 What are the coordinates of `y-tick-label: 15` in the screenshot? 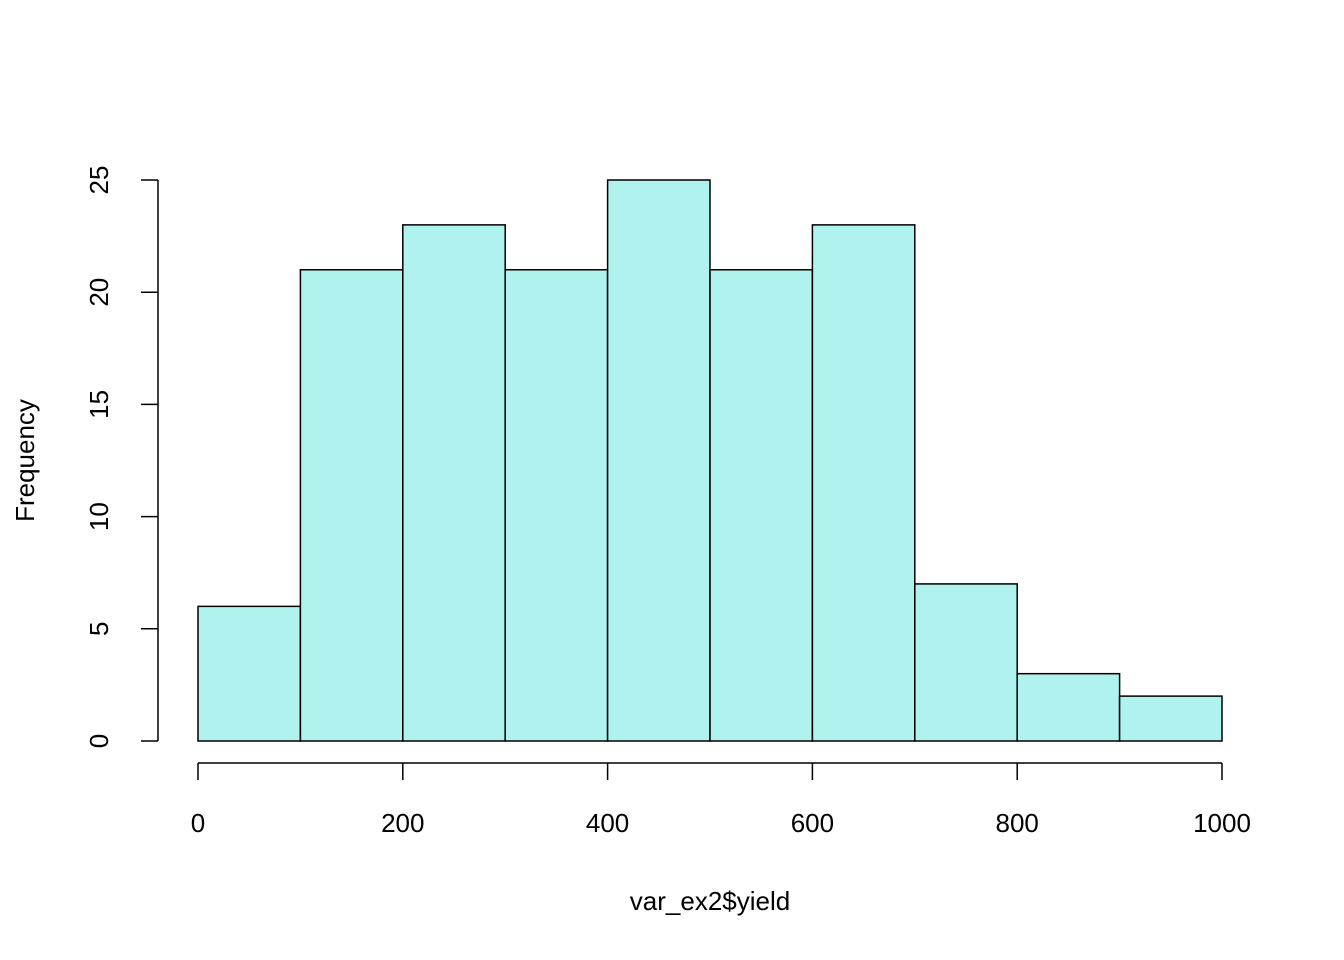 It's located at (99, 404).